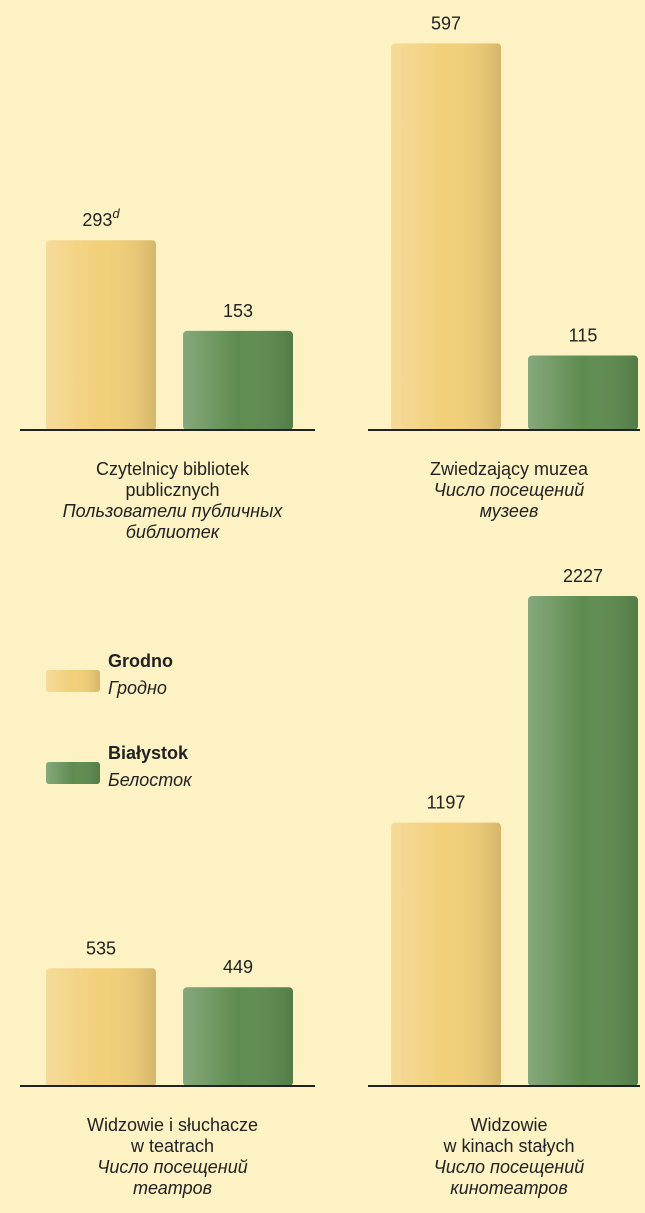 Image resolution: width=645 pixels, height=1213 pixels. I want to click on value-label: 2227, so click(583, 576).